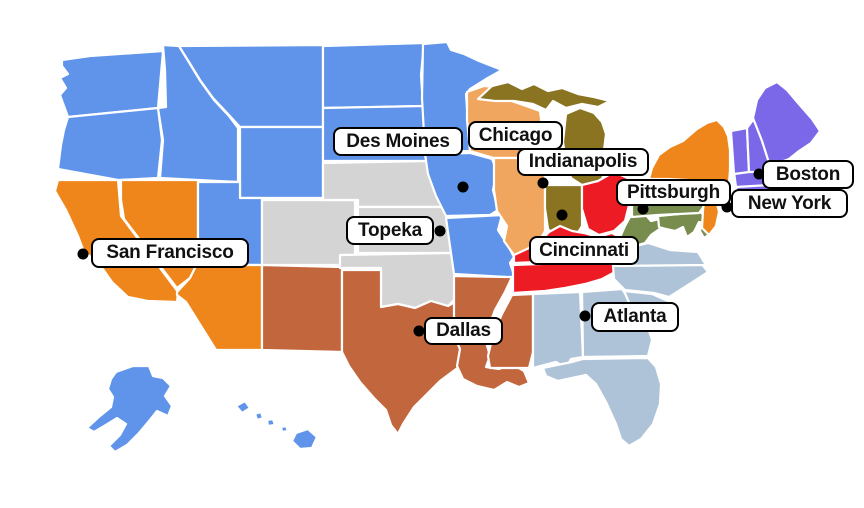  Describe the element at coordinates (583, 162) in the screenshot. I see `city-label-indianapolis: Indianapolis` at that location.